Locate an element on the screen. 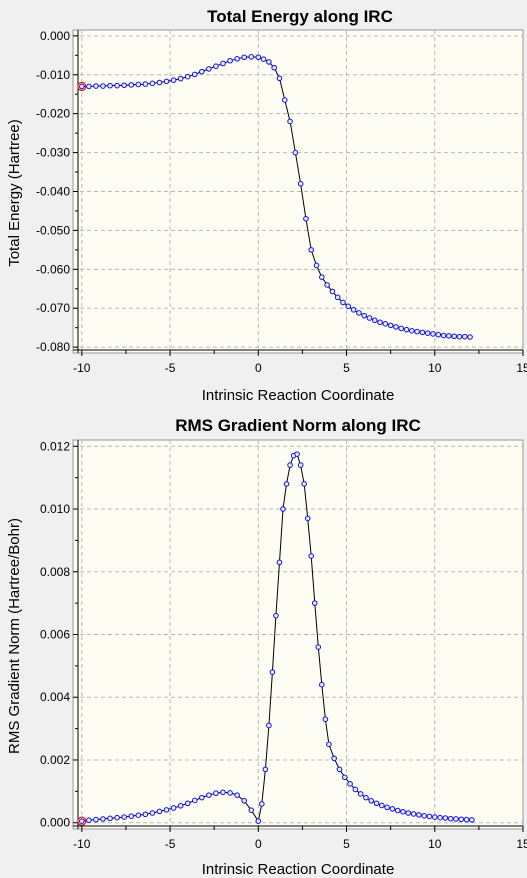 The width and height of the screenshot is (527, 878). y-tick-label: -0.060 is located at coordinates (53, 269).